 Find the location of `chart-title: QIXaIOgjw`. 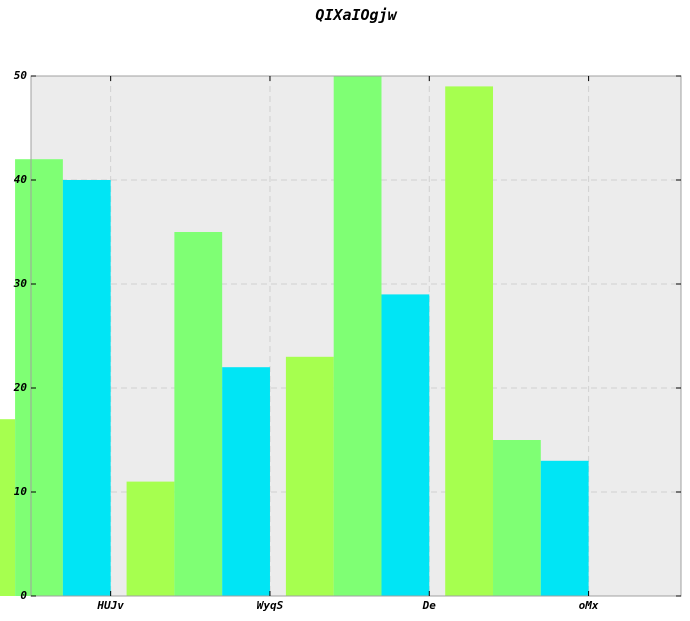

chart-title: QIXaIOgjw is located at coordinates (356, 15).